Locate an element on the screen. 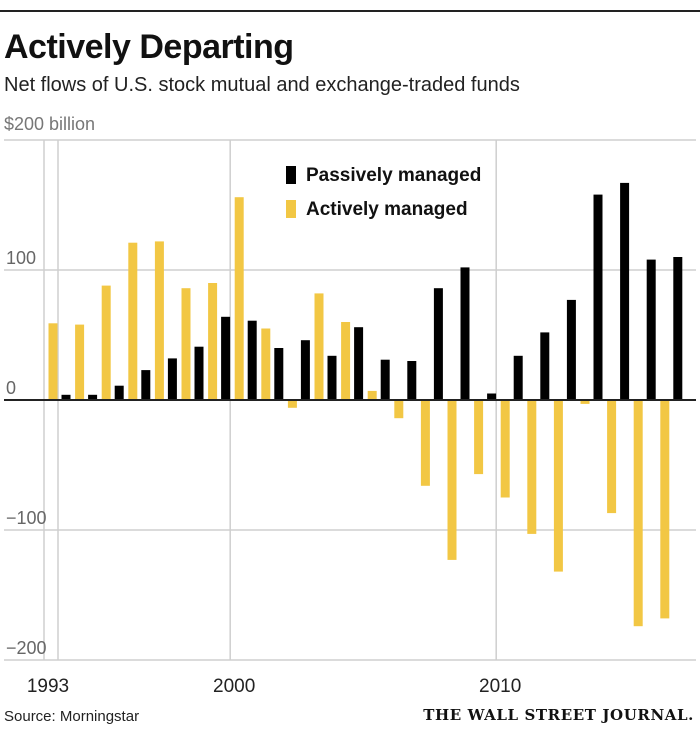 The image size is (700, 732). bar-active-2010 is located at coordinates (505, 449).